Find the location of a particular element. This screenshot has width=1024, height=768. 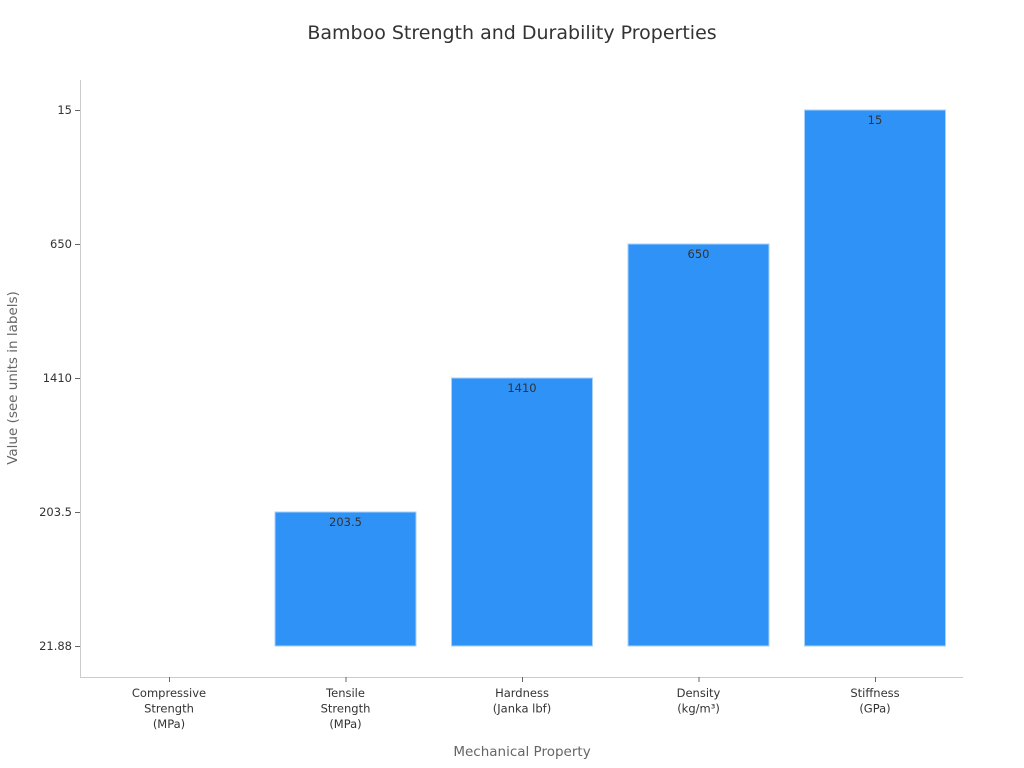

x-tick-label: Stiffness (GPa) is located at coordinates (874, 701).